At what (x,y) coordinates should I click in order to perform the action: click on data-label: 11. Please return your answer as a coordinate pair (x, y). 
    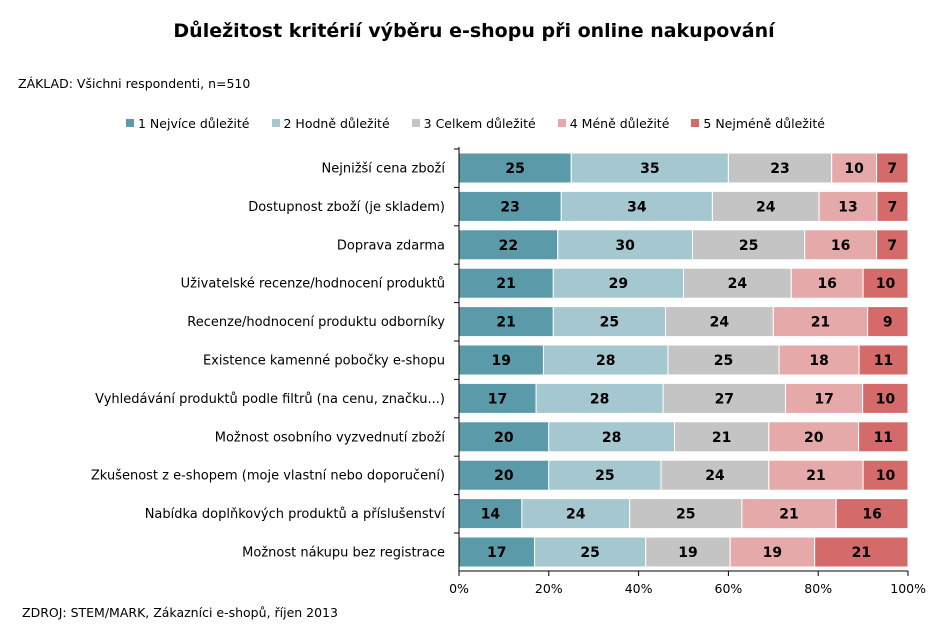
    Looking at the image, I should click on (883, 438).